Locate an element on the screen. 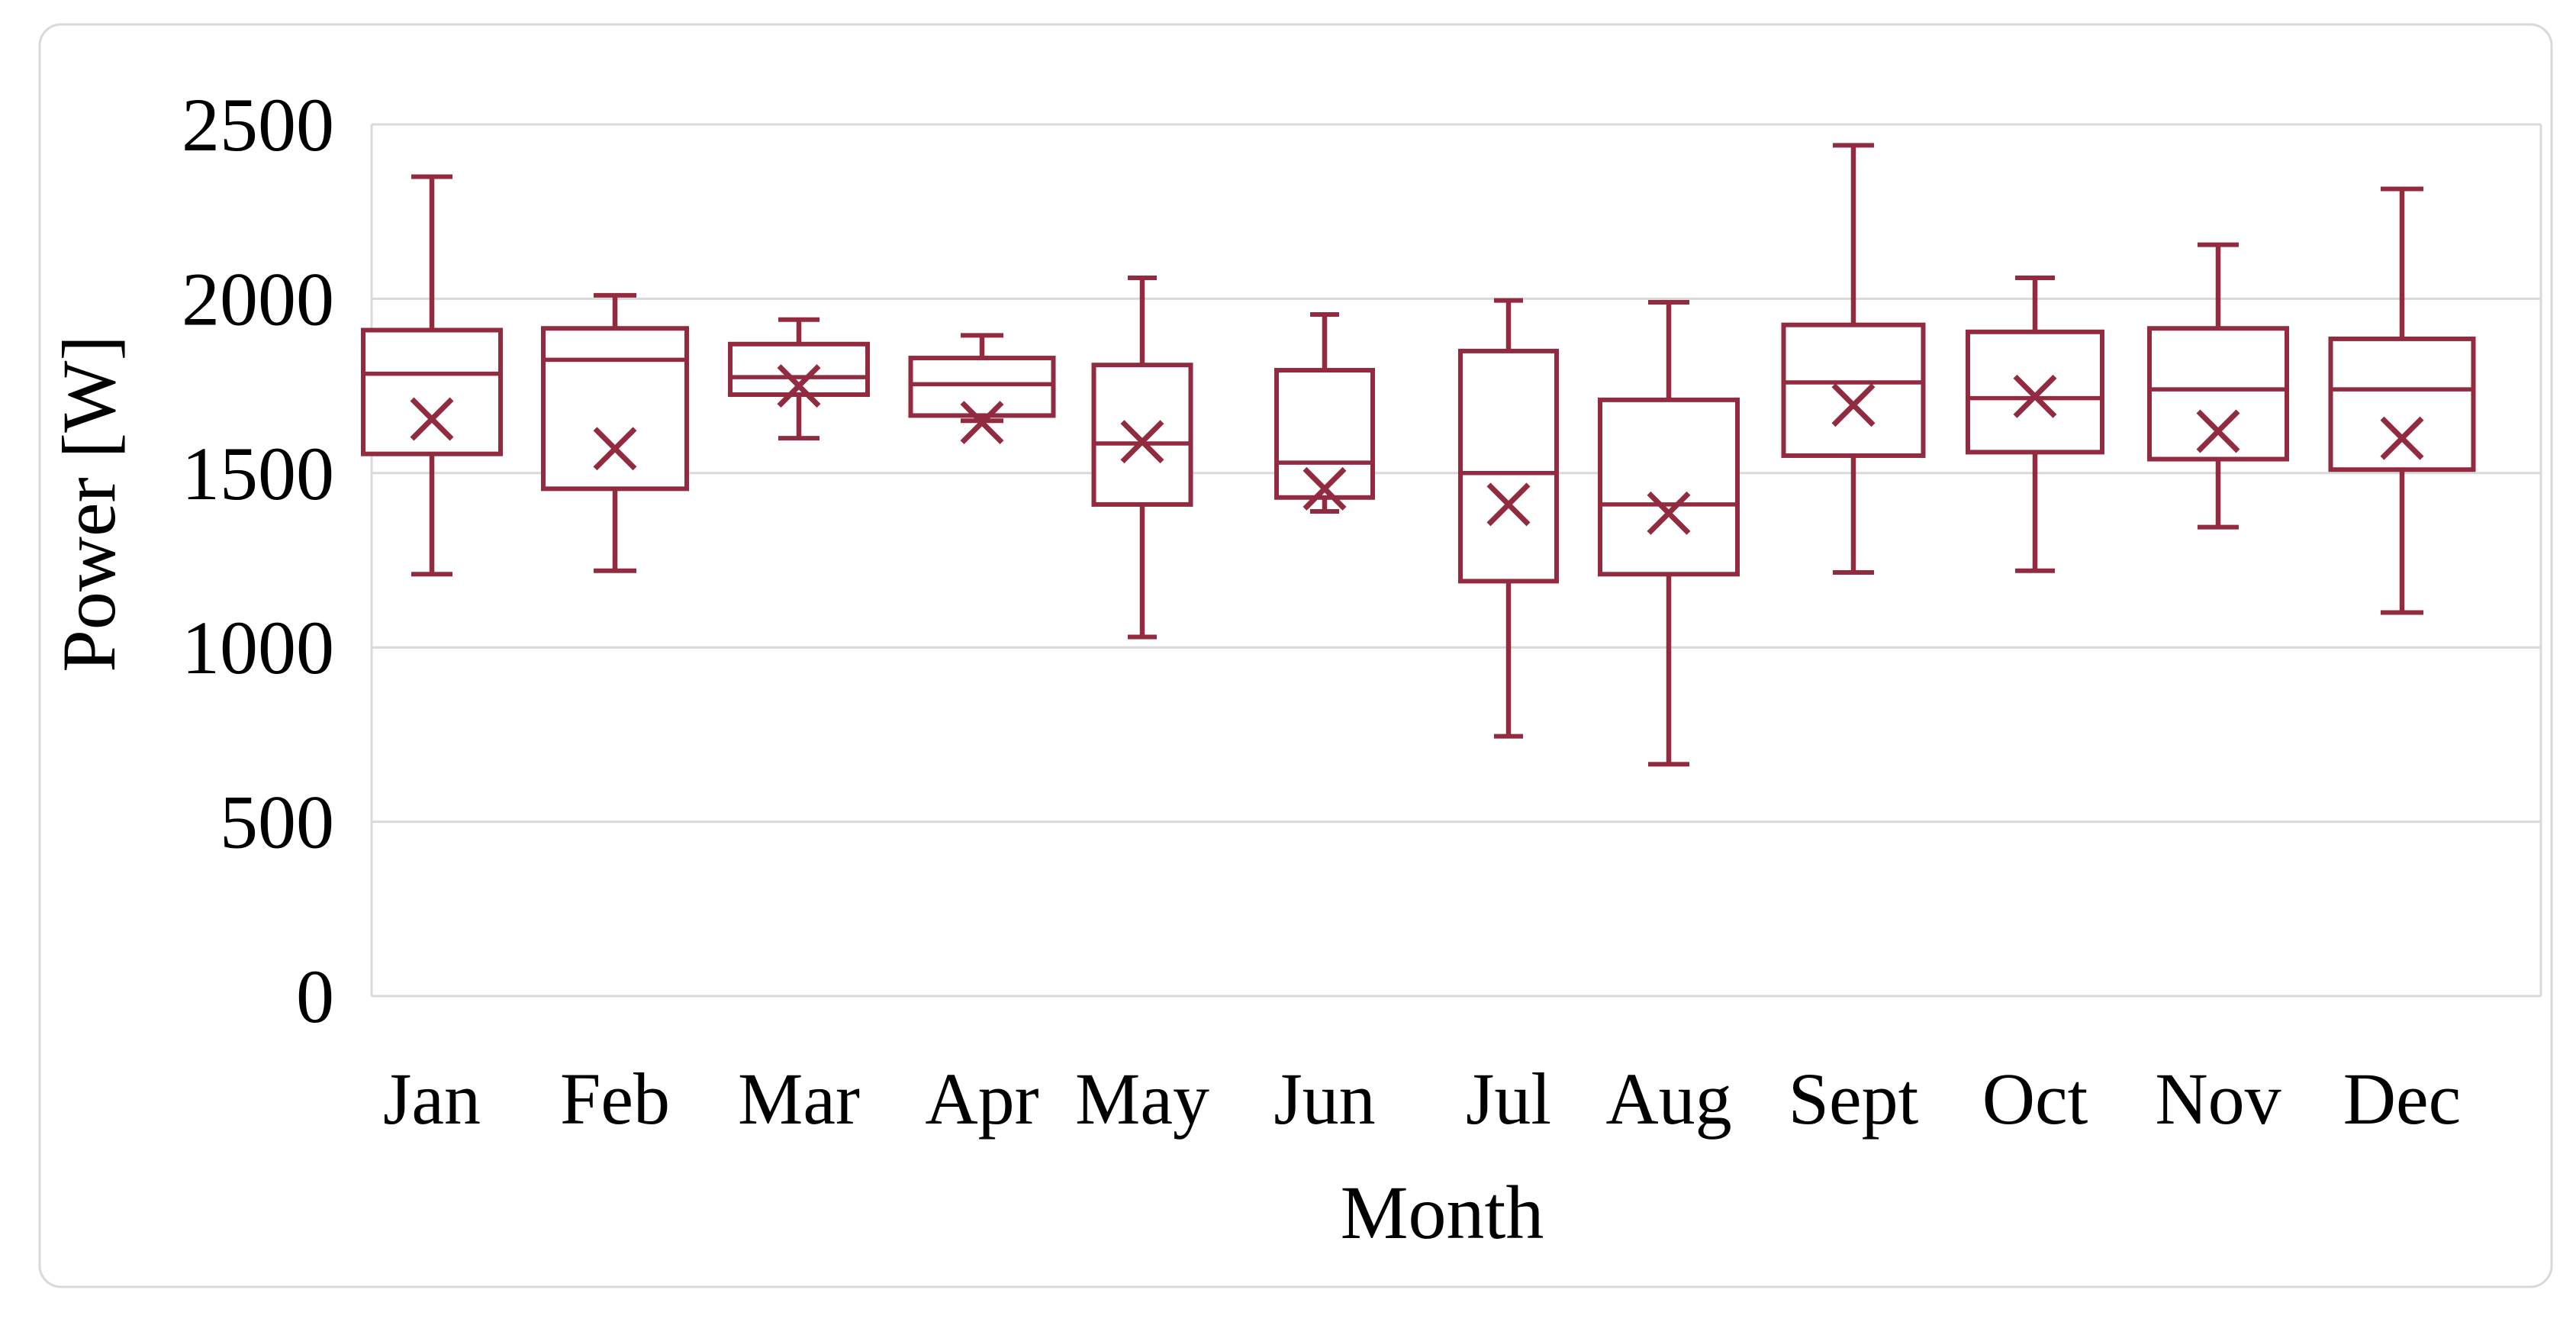 The image size is (2576, 1322). x-tick-label-nov: Nov is located at coordinates (2218, 1099).